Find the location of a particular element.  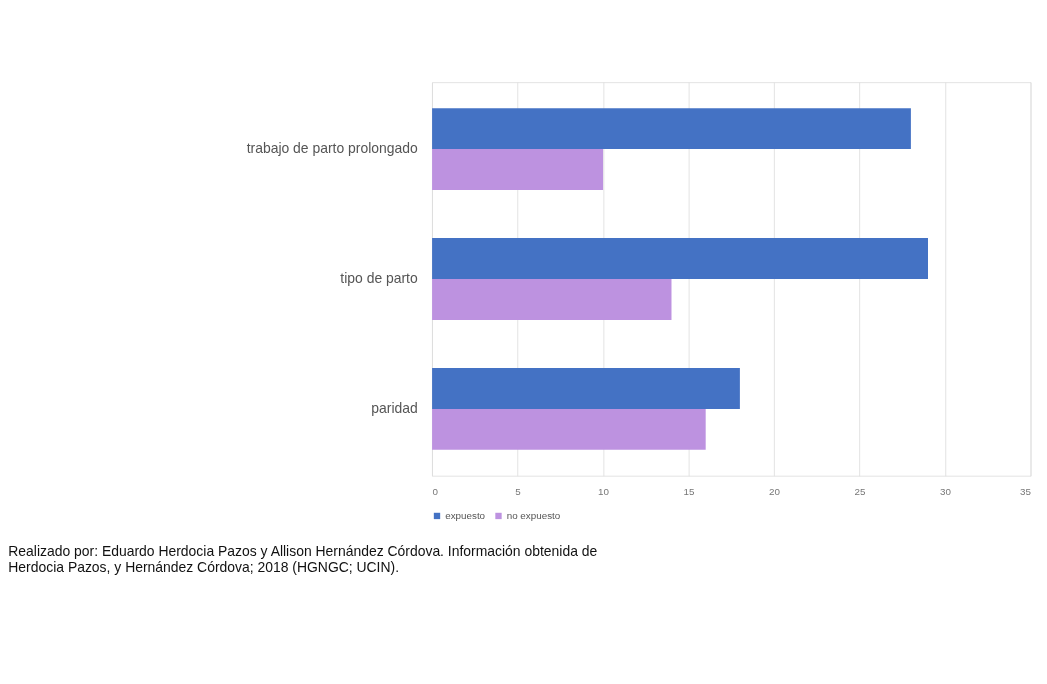

x-tick-label: 25 is located at coordinates (860, 492).